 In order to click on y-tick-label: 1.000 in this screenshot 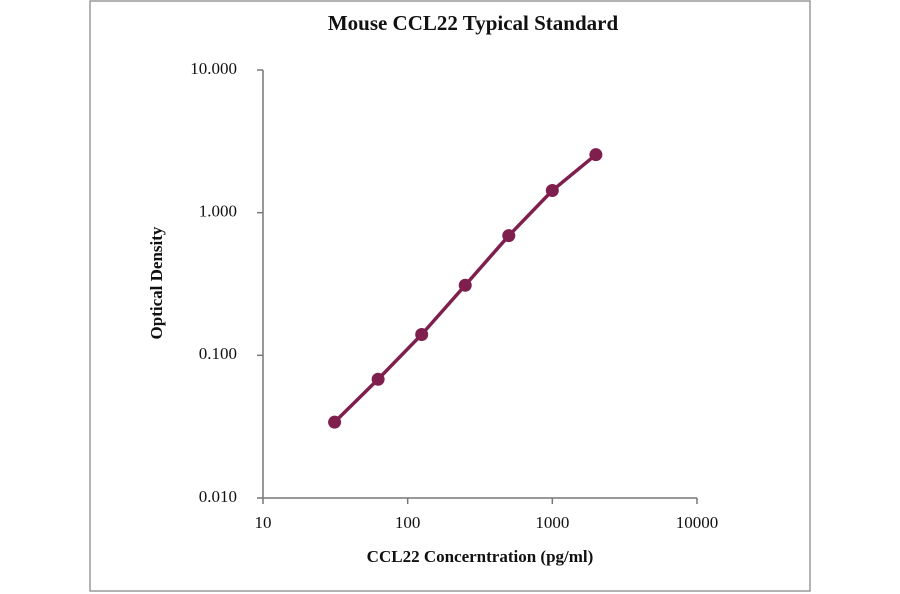, I will do `click(218, 211)`.